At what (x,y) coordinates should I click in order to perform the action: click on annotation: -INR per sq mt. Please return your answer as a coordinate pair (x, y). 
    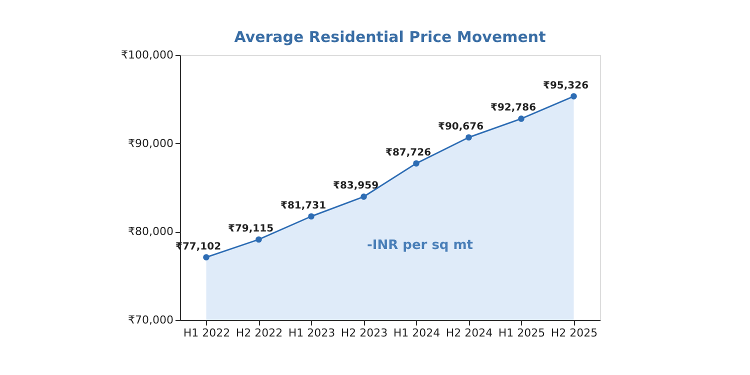
    Looking at the image, I should click on (420, 245).